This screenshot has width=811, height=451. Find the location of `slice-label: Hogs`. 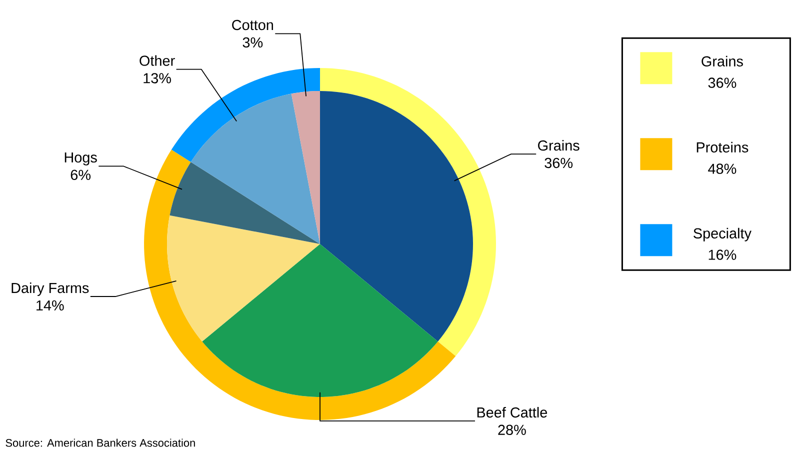

slice-label: Hogs is located at coordinates (80, 159).